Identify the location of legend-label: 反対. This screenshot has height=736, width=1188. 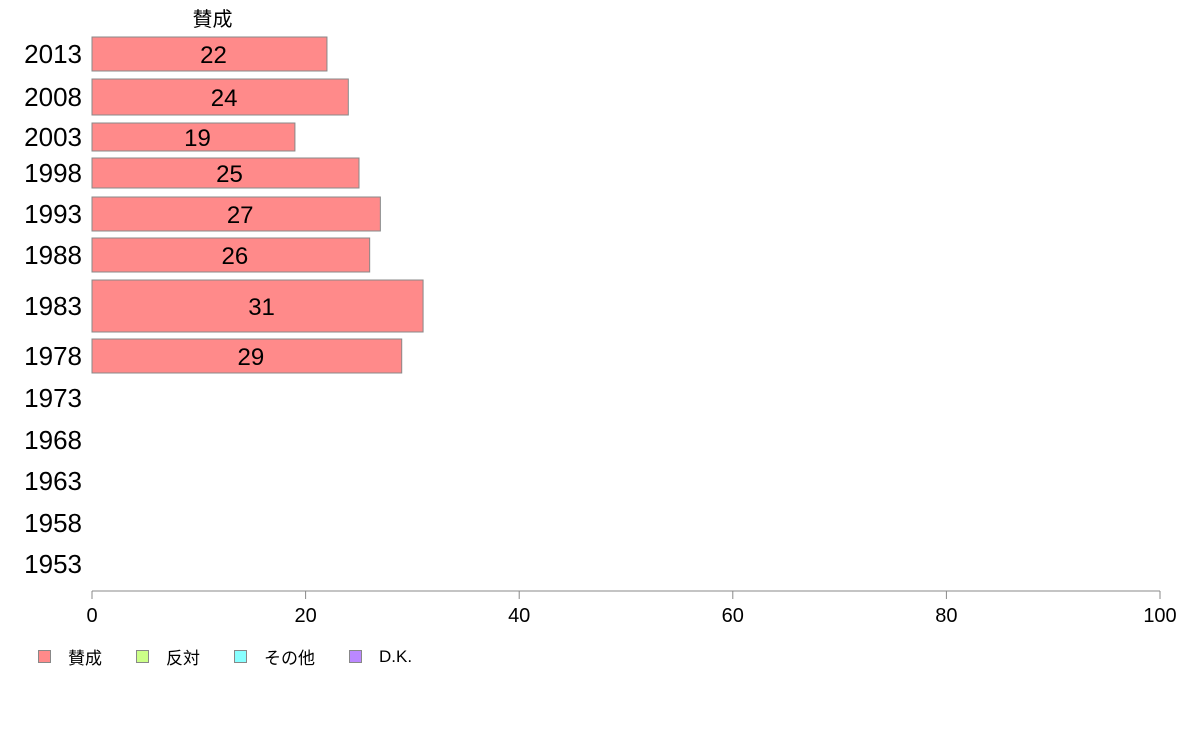
(183, 658).